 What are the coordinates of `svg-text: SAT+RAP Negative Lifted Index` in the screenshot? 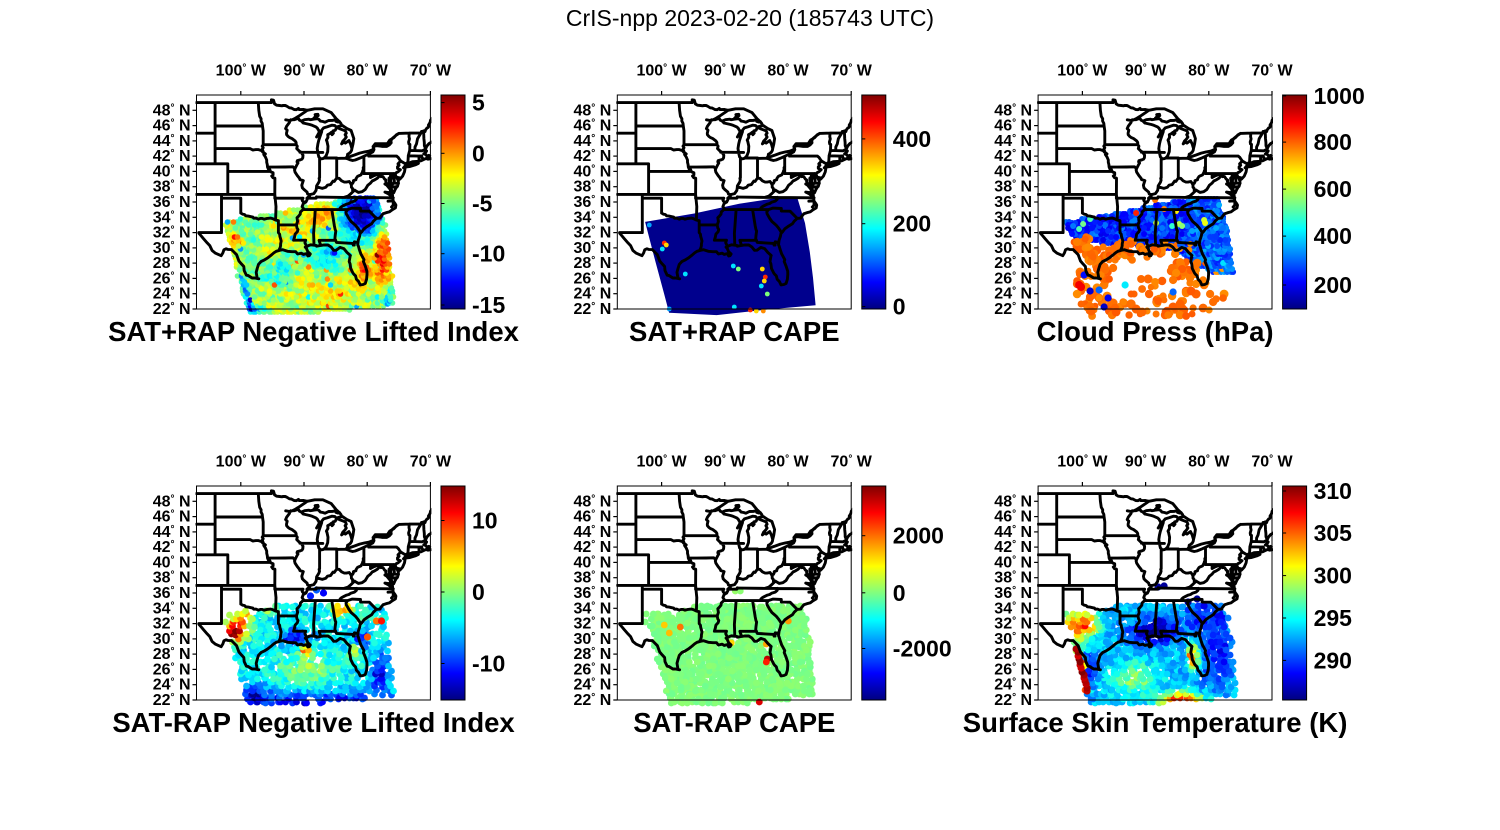 It's located at (314, 331).